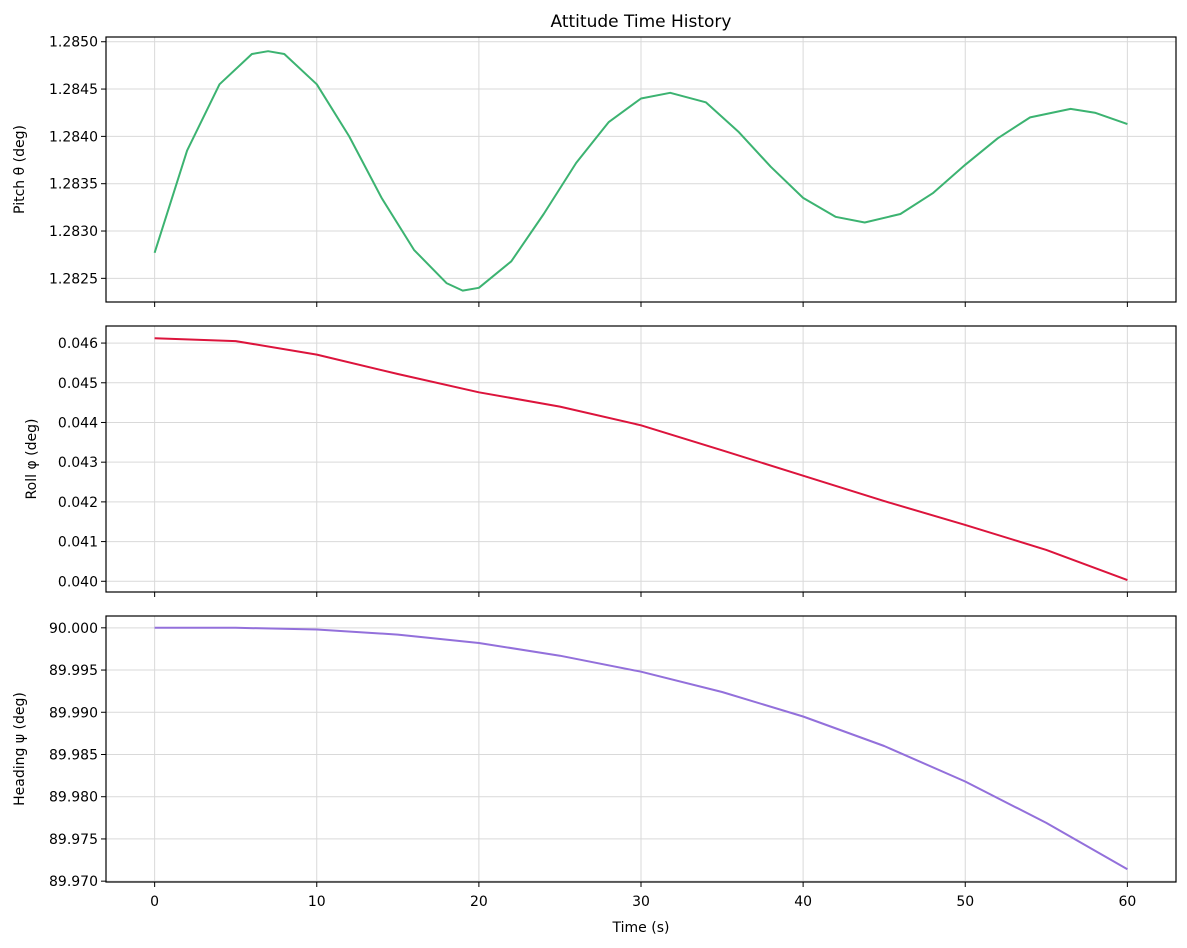 The width and height of the screenshot is (1187, 948). I want to click on y-tick-label: 1.2825, so click(73, 279).